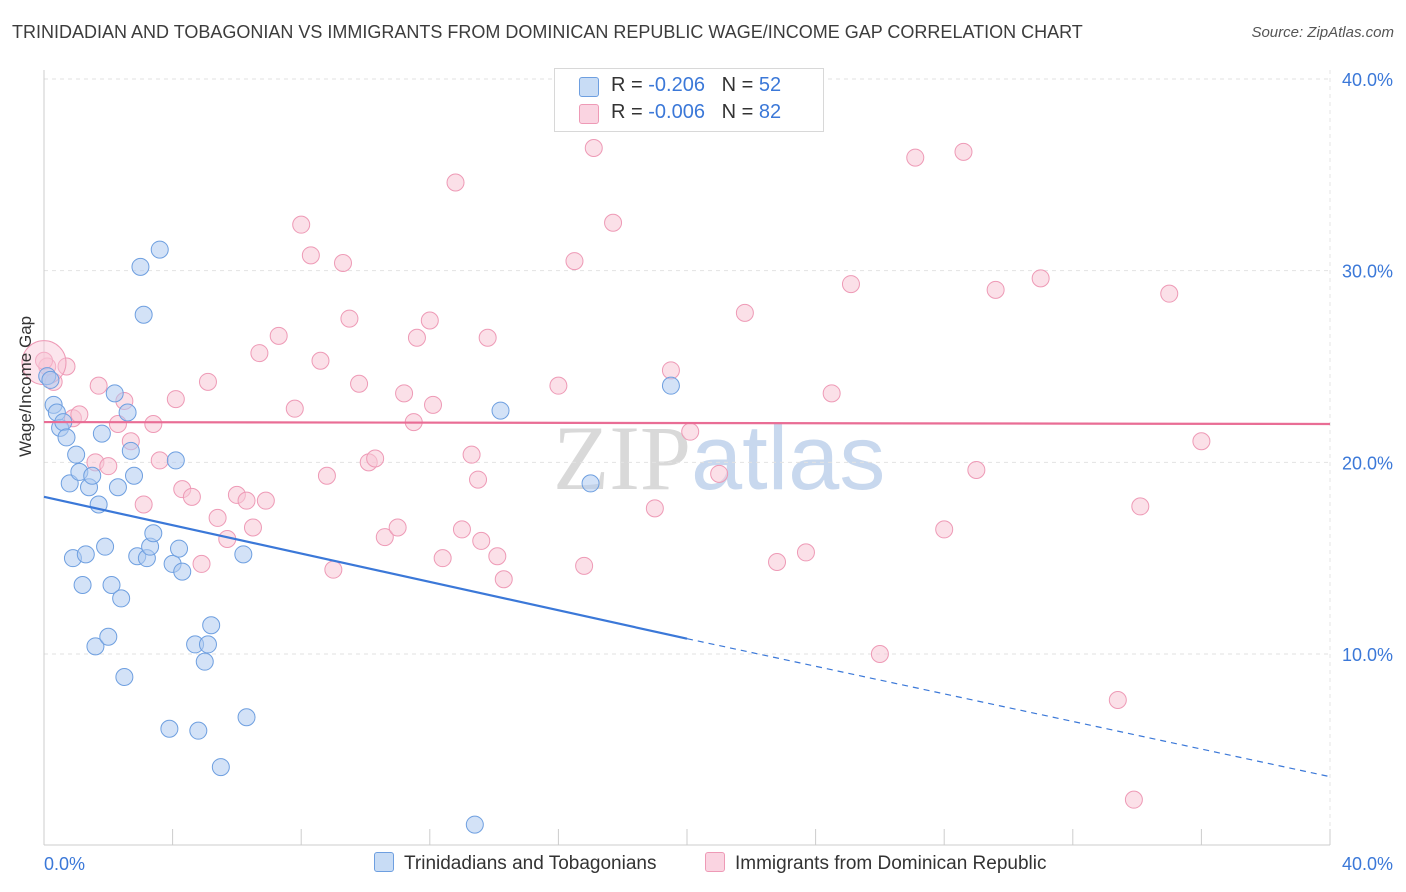 This screenshot has width=1406, height=892. Describe the element at coordinates (689, 100) in the screenshot. I see `correlation-legend: R = -0.206 N = 52 R = -0.006 N = 82` at that location.